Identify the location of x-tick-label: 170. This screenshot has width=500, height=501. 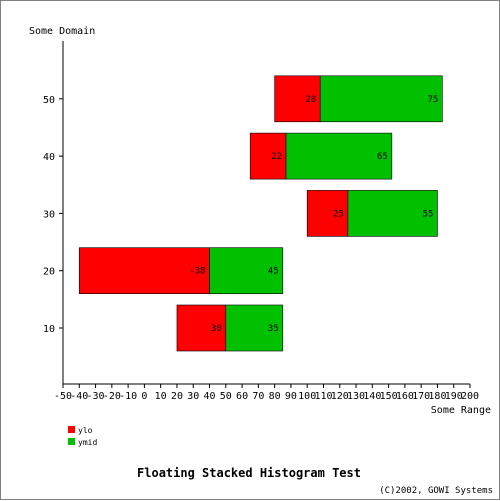
(421, 396).